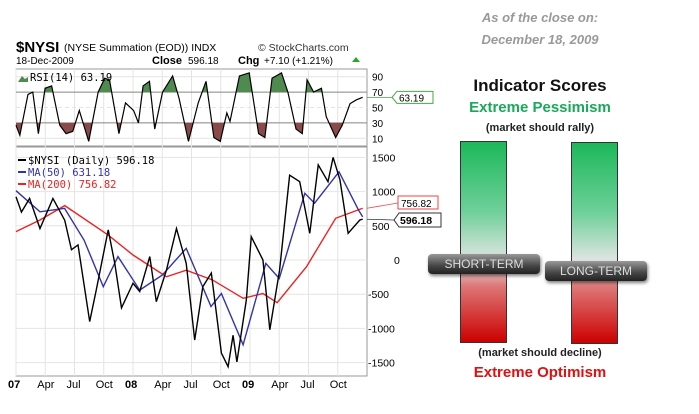 This screenshot has height=414, width=699. I want to click on rsi-tick-label: 90, so click(378, 78).